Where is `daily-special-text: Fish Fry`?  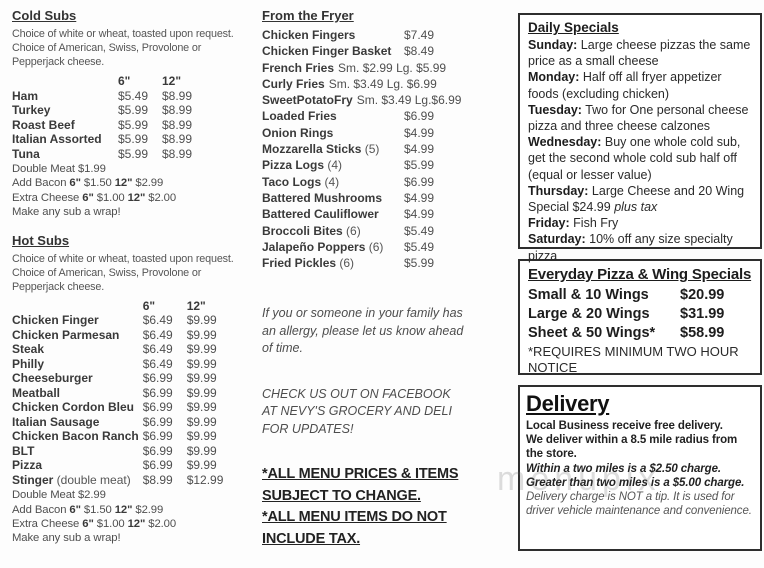 daily-special-text: Fish Fry is located at coordinates (594, 223).